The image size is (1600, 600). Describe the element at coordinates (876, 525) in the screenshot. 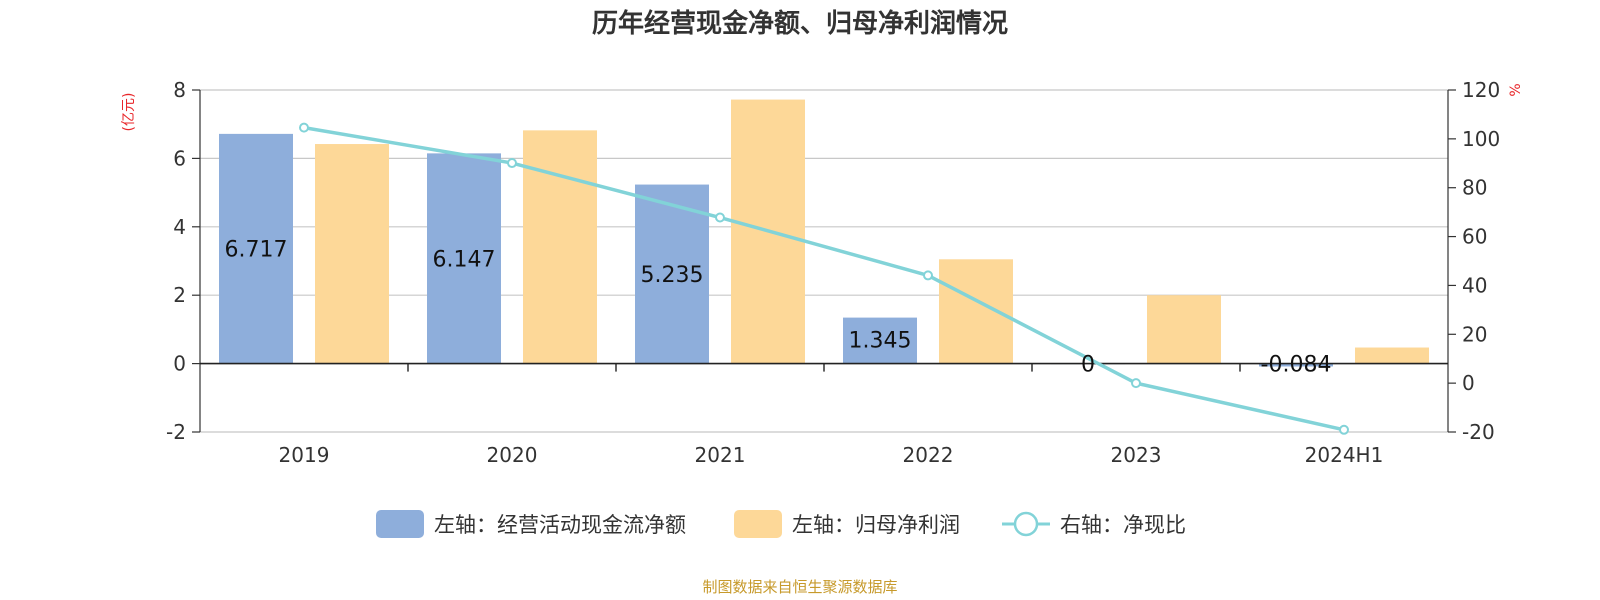

I see `legend-label-profit: 左轴：归母净利润` at that location.